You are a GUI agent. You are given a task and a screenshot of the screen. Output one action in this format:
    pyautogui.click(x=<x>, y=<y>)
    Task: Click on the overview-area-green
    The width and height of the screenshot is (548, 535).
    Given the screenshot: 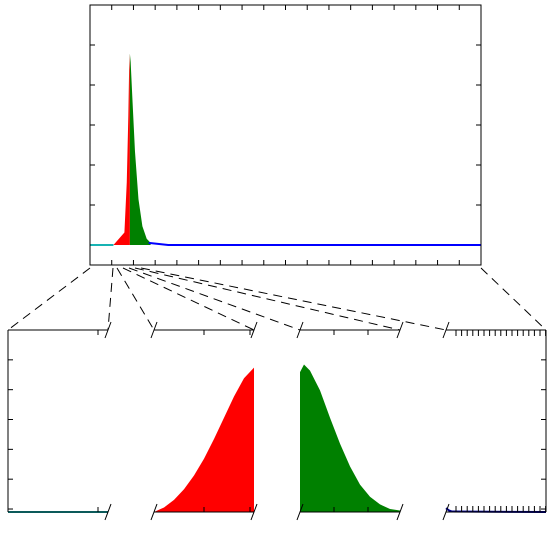 What is the action you would take?
    pyautogui.click(x=140, y=149)
    